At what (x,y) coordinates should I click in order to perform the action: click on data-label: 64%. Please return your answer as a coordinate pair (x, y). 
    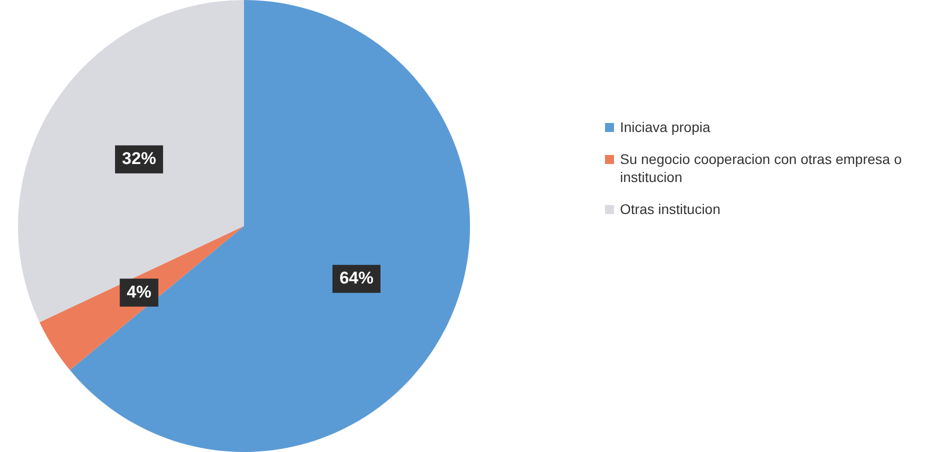
    Looking at the image, I should click on (356, 278).